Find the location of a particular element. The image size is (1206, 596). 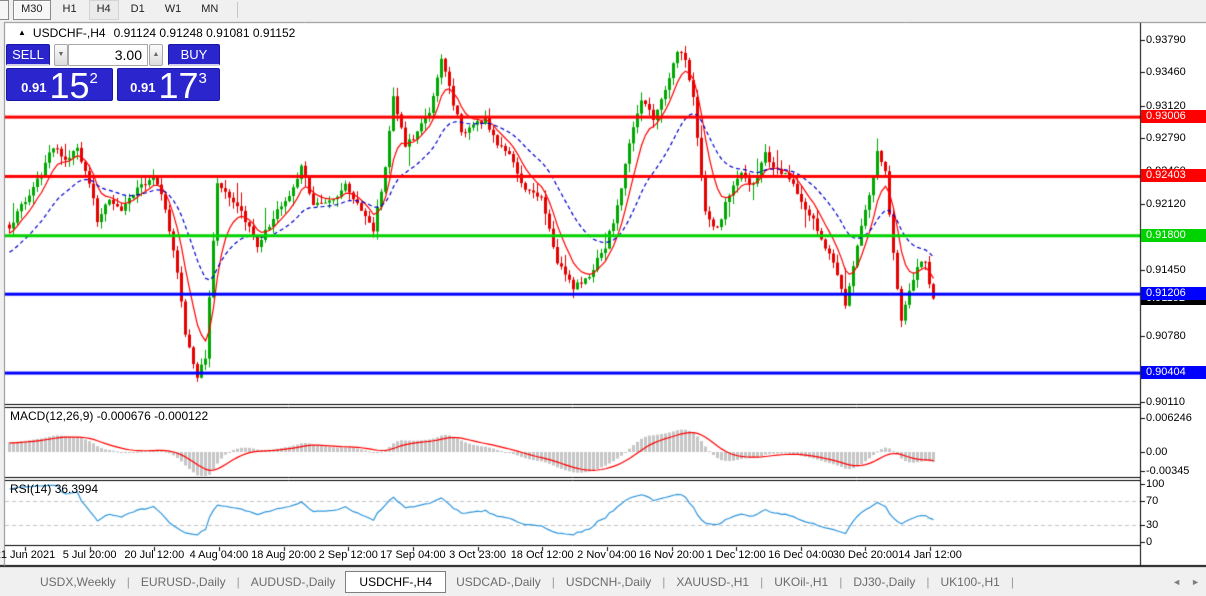

time-axis-label: 16 Nov 20:00 is located at coordinates (671, 555).